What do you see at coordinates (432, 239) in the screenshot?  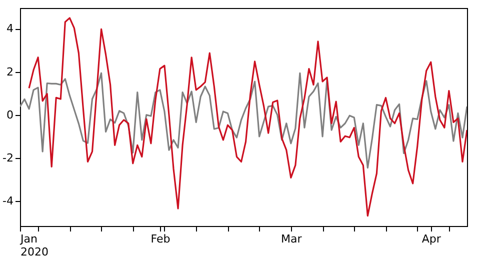 I see `x-tick-label: Apr` at bounding box center [432, 239].